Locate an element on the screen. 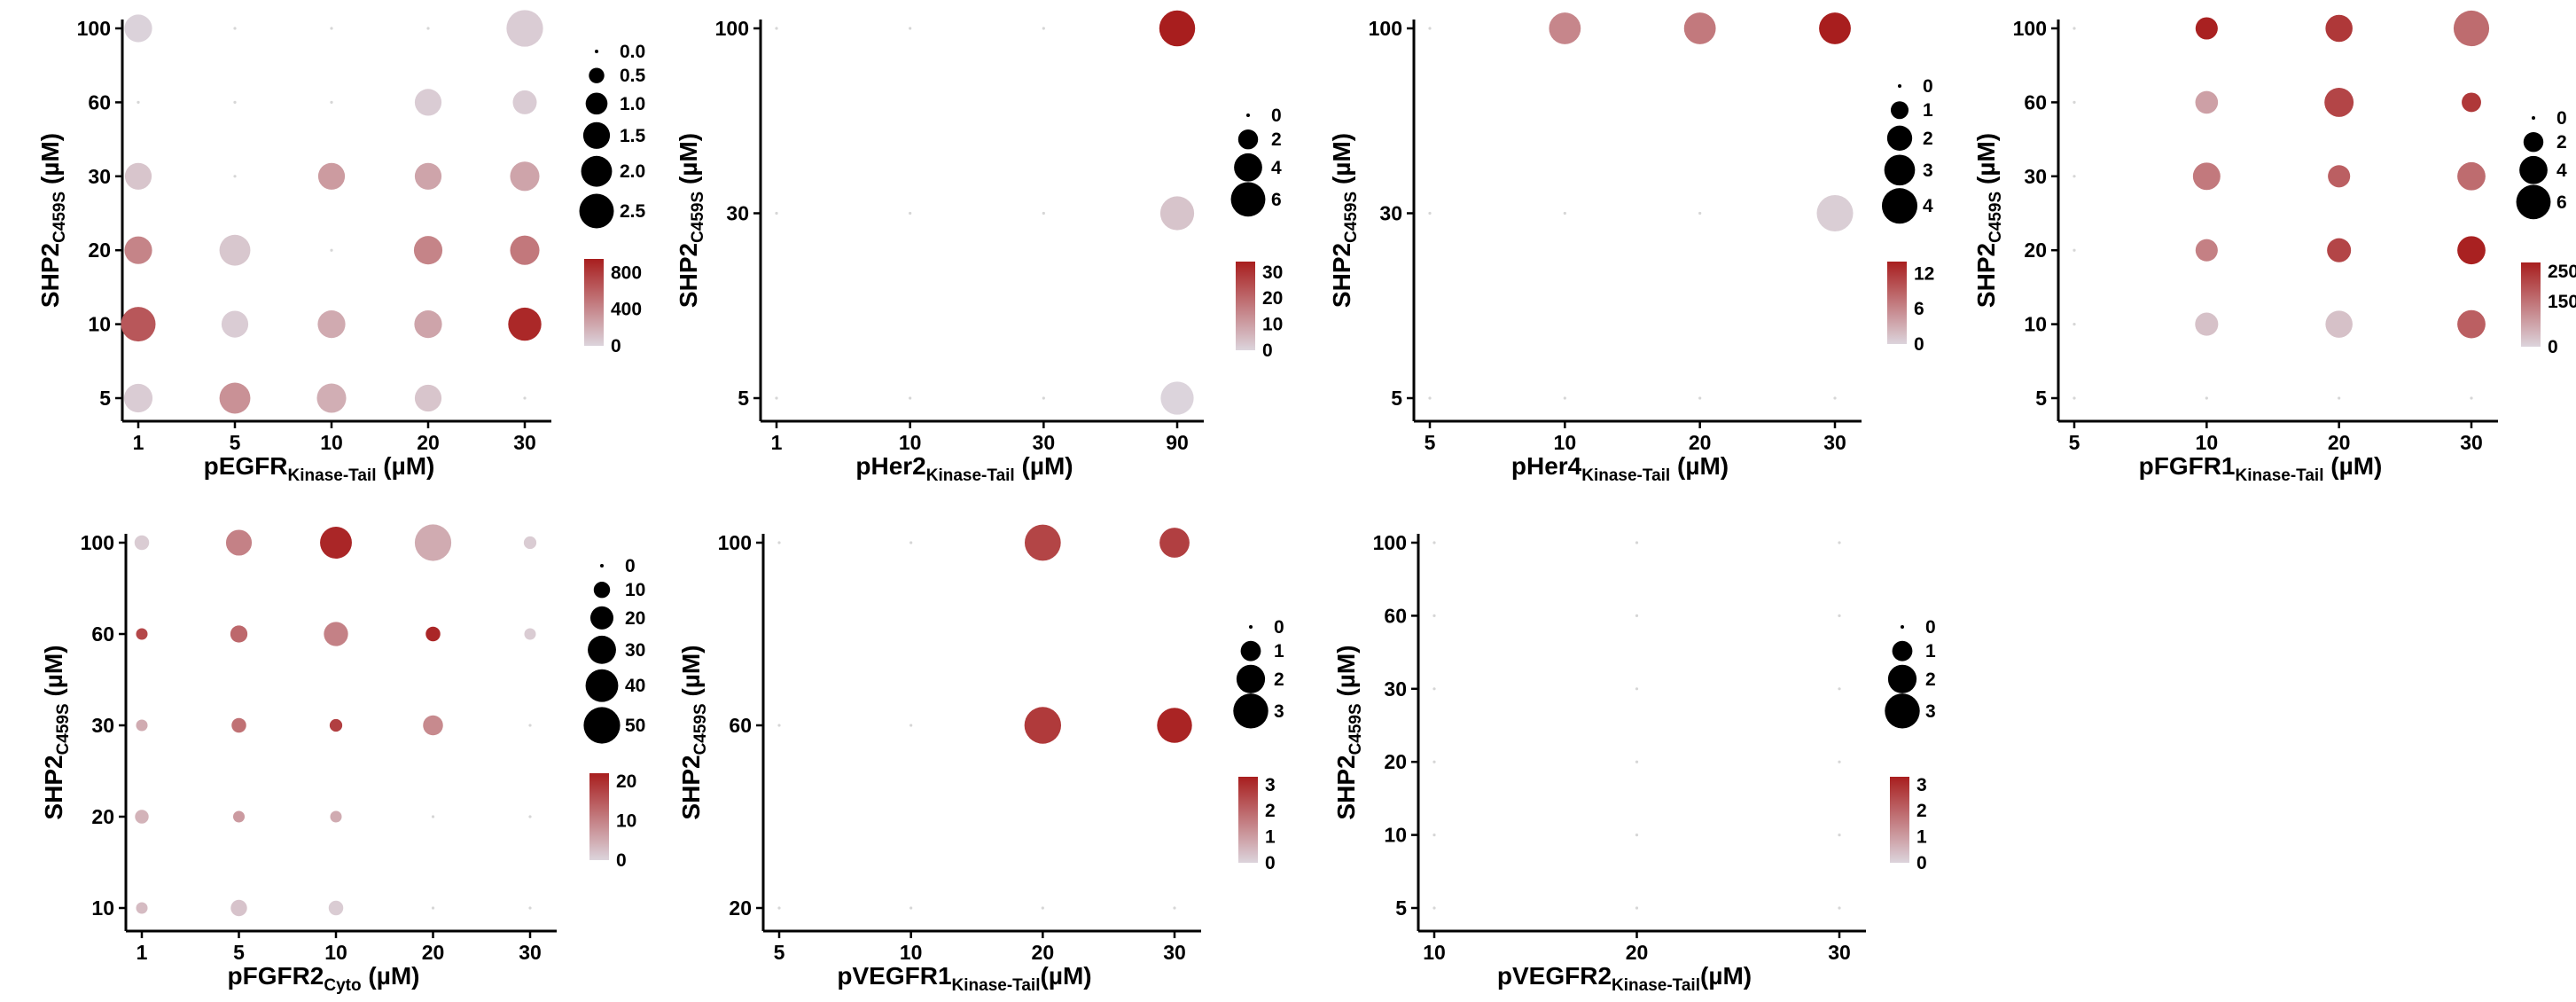 This screenshot has width=2576, height=1002. x-axis-title: pFGFR2Cyto (µM) is located at coordinates (323, 979).